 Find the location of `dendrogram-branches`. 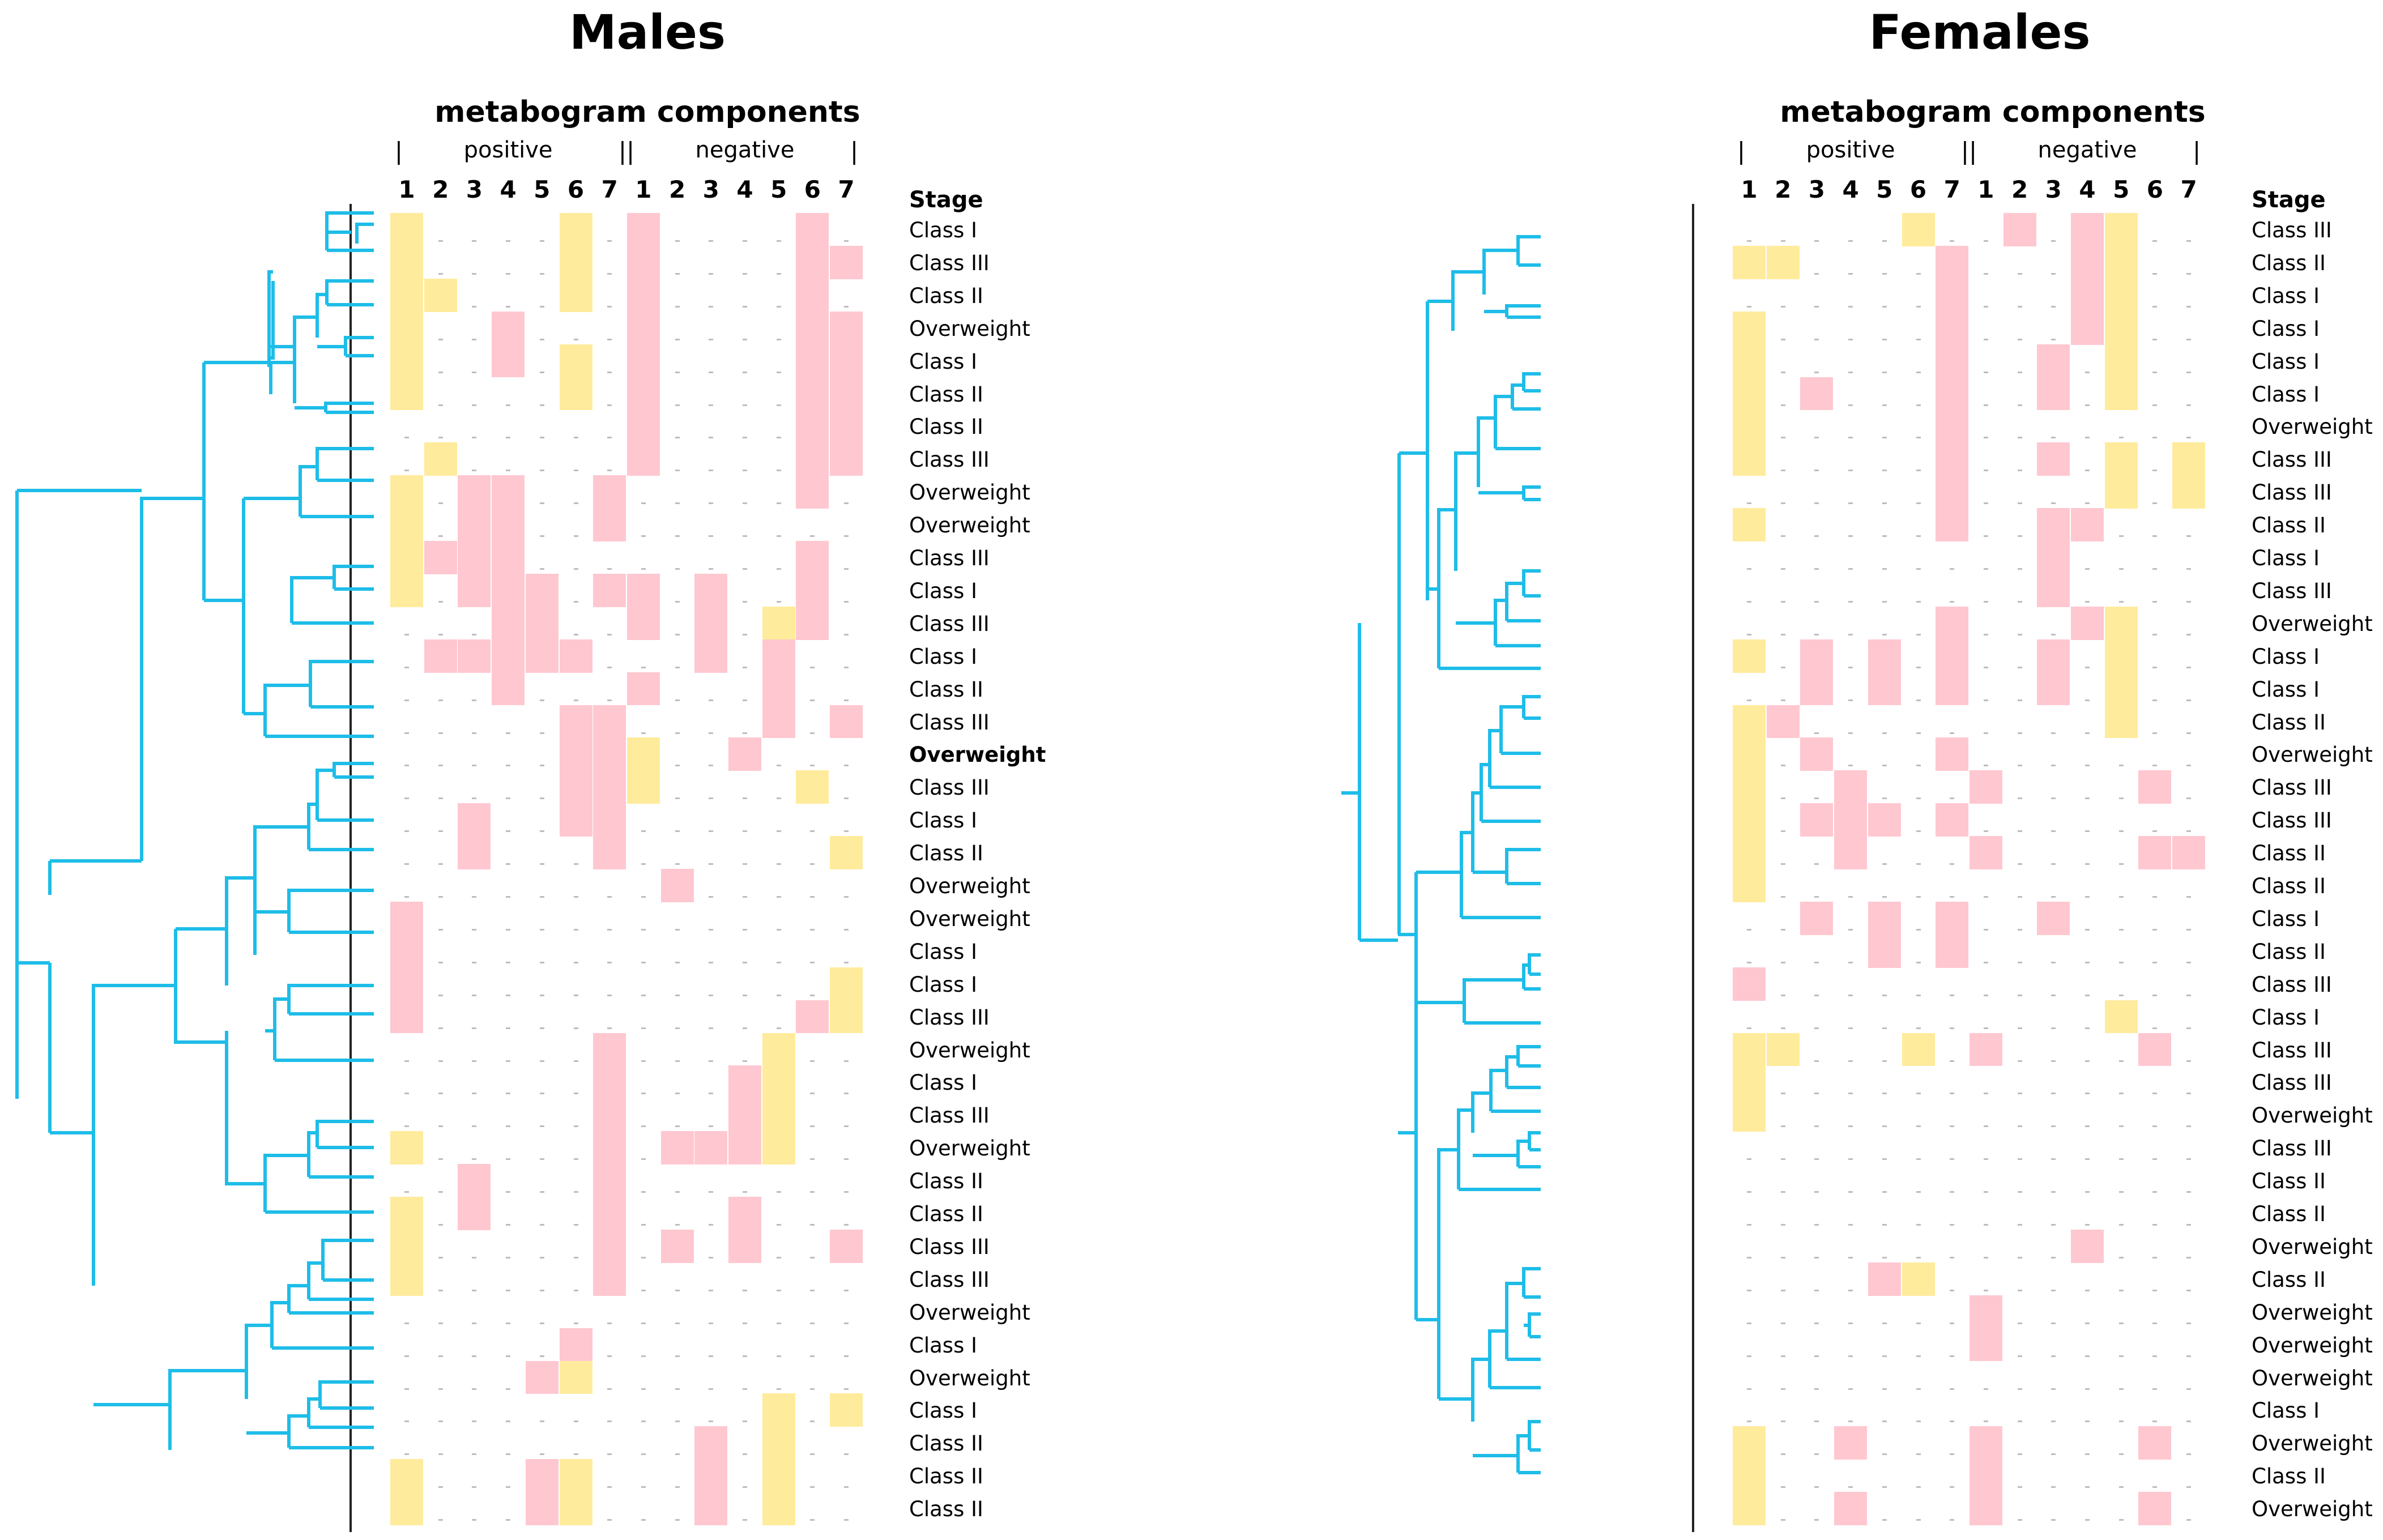

dendrogram-branches is located at coordinates (194, 830).